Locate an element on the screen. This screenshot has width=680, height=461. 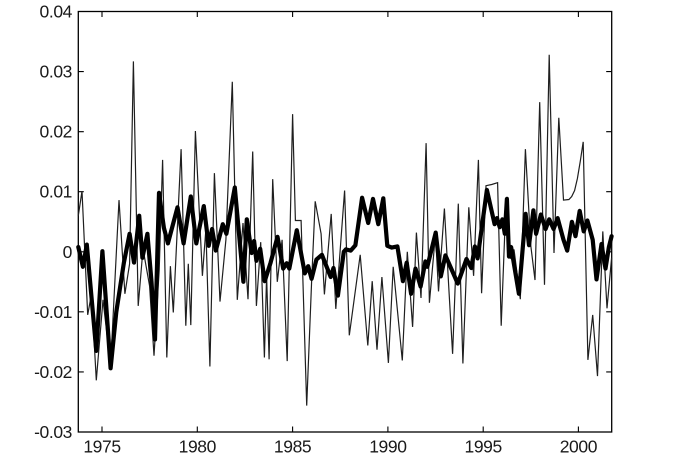
svg-text: 0.04 is located at coordinates (56, 12).